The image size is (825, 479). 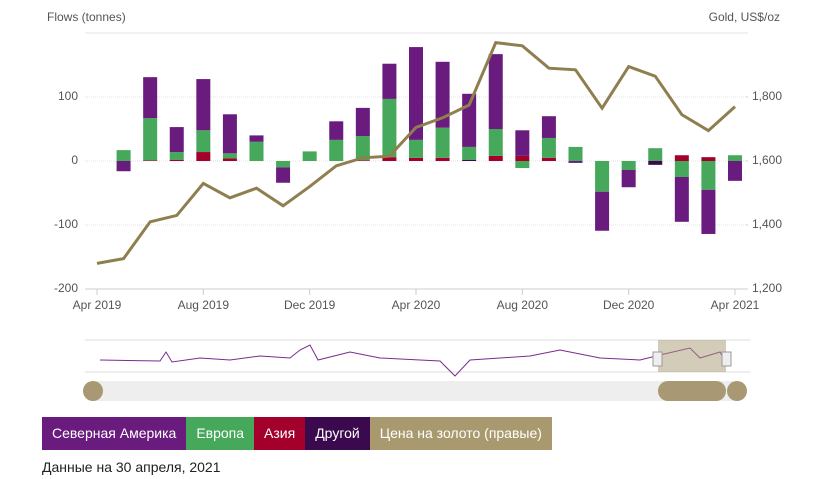 I want to click on legend-item: Цена на золото (правые), so click(x=460, y=433).